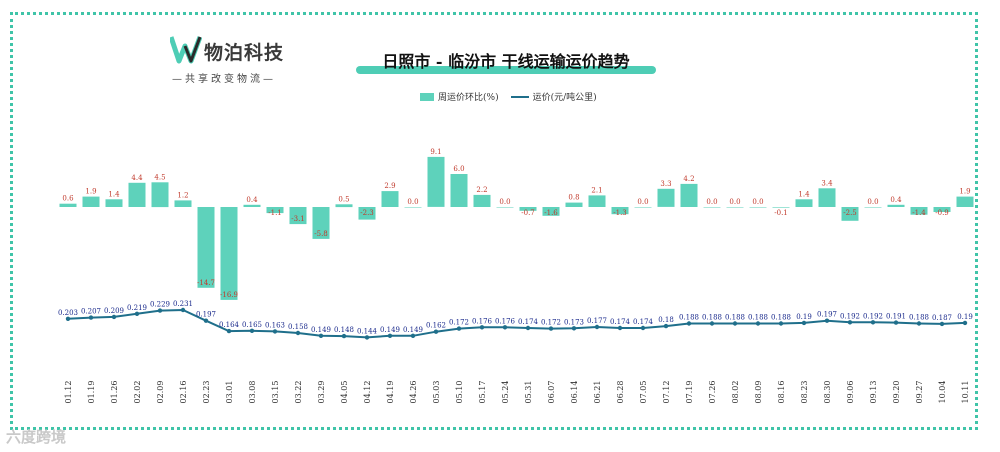  I want to click on bar-label-06.21: 2.1, so click(596, 190).